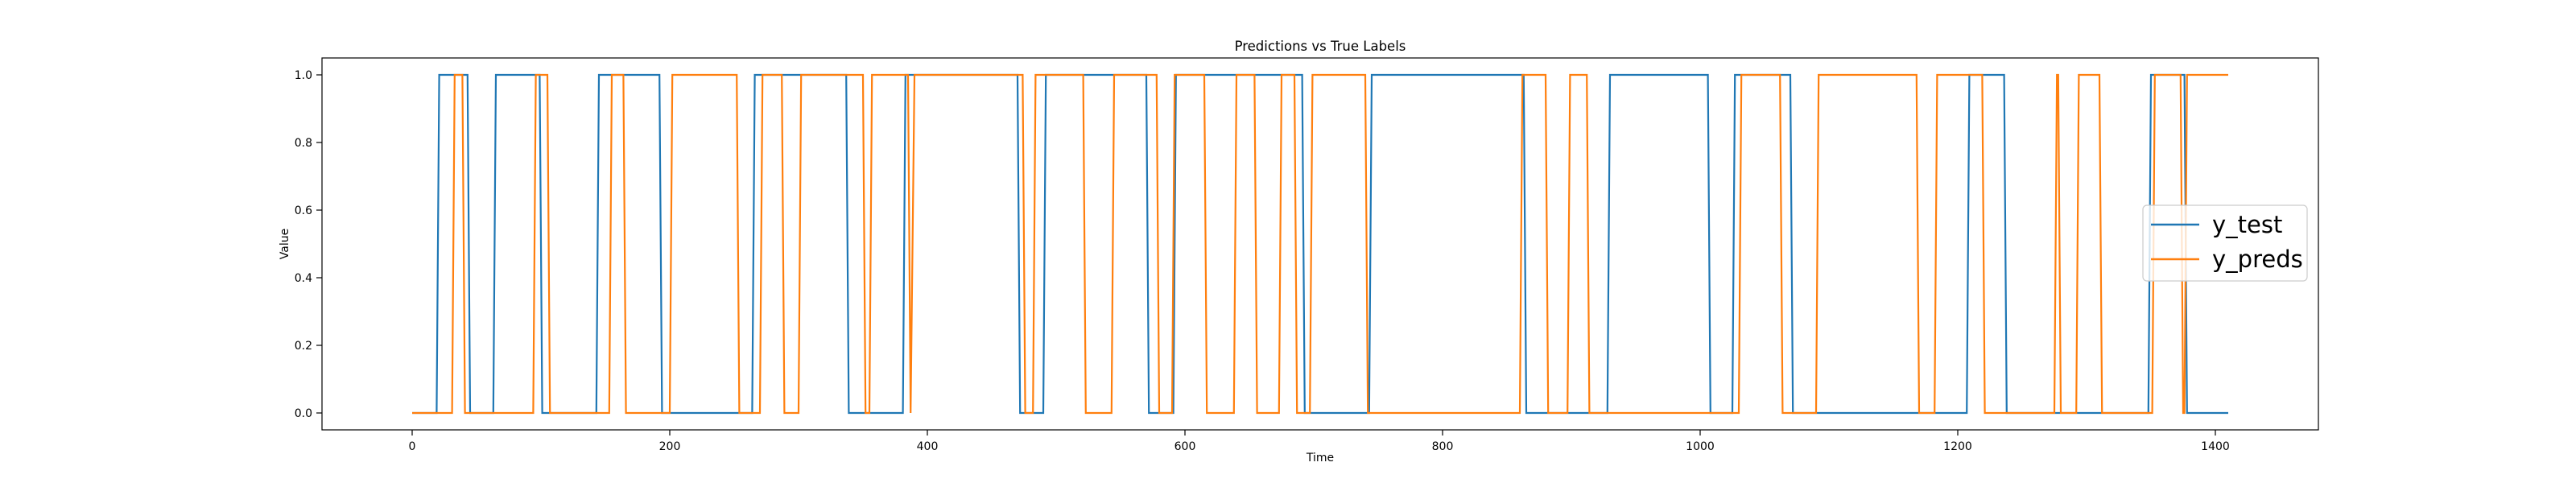 Image resolution: width=2576 pixels, height=483 pixels. I want to click on x-axis-label: Time, so click(1320, 458).